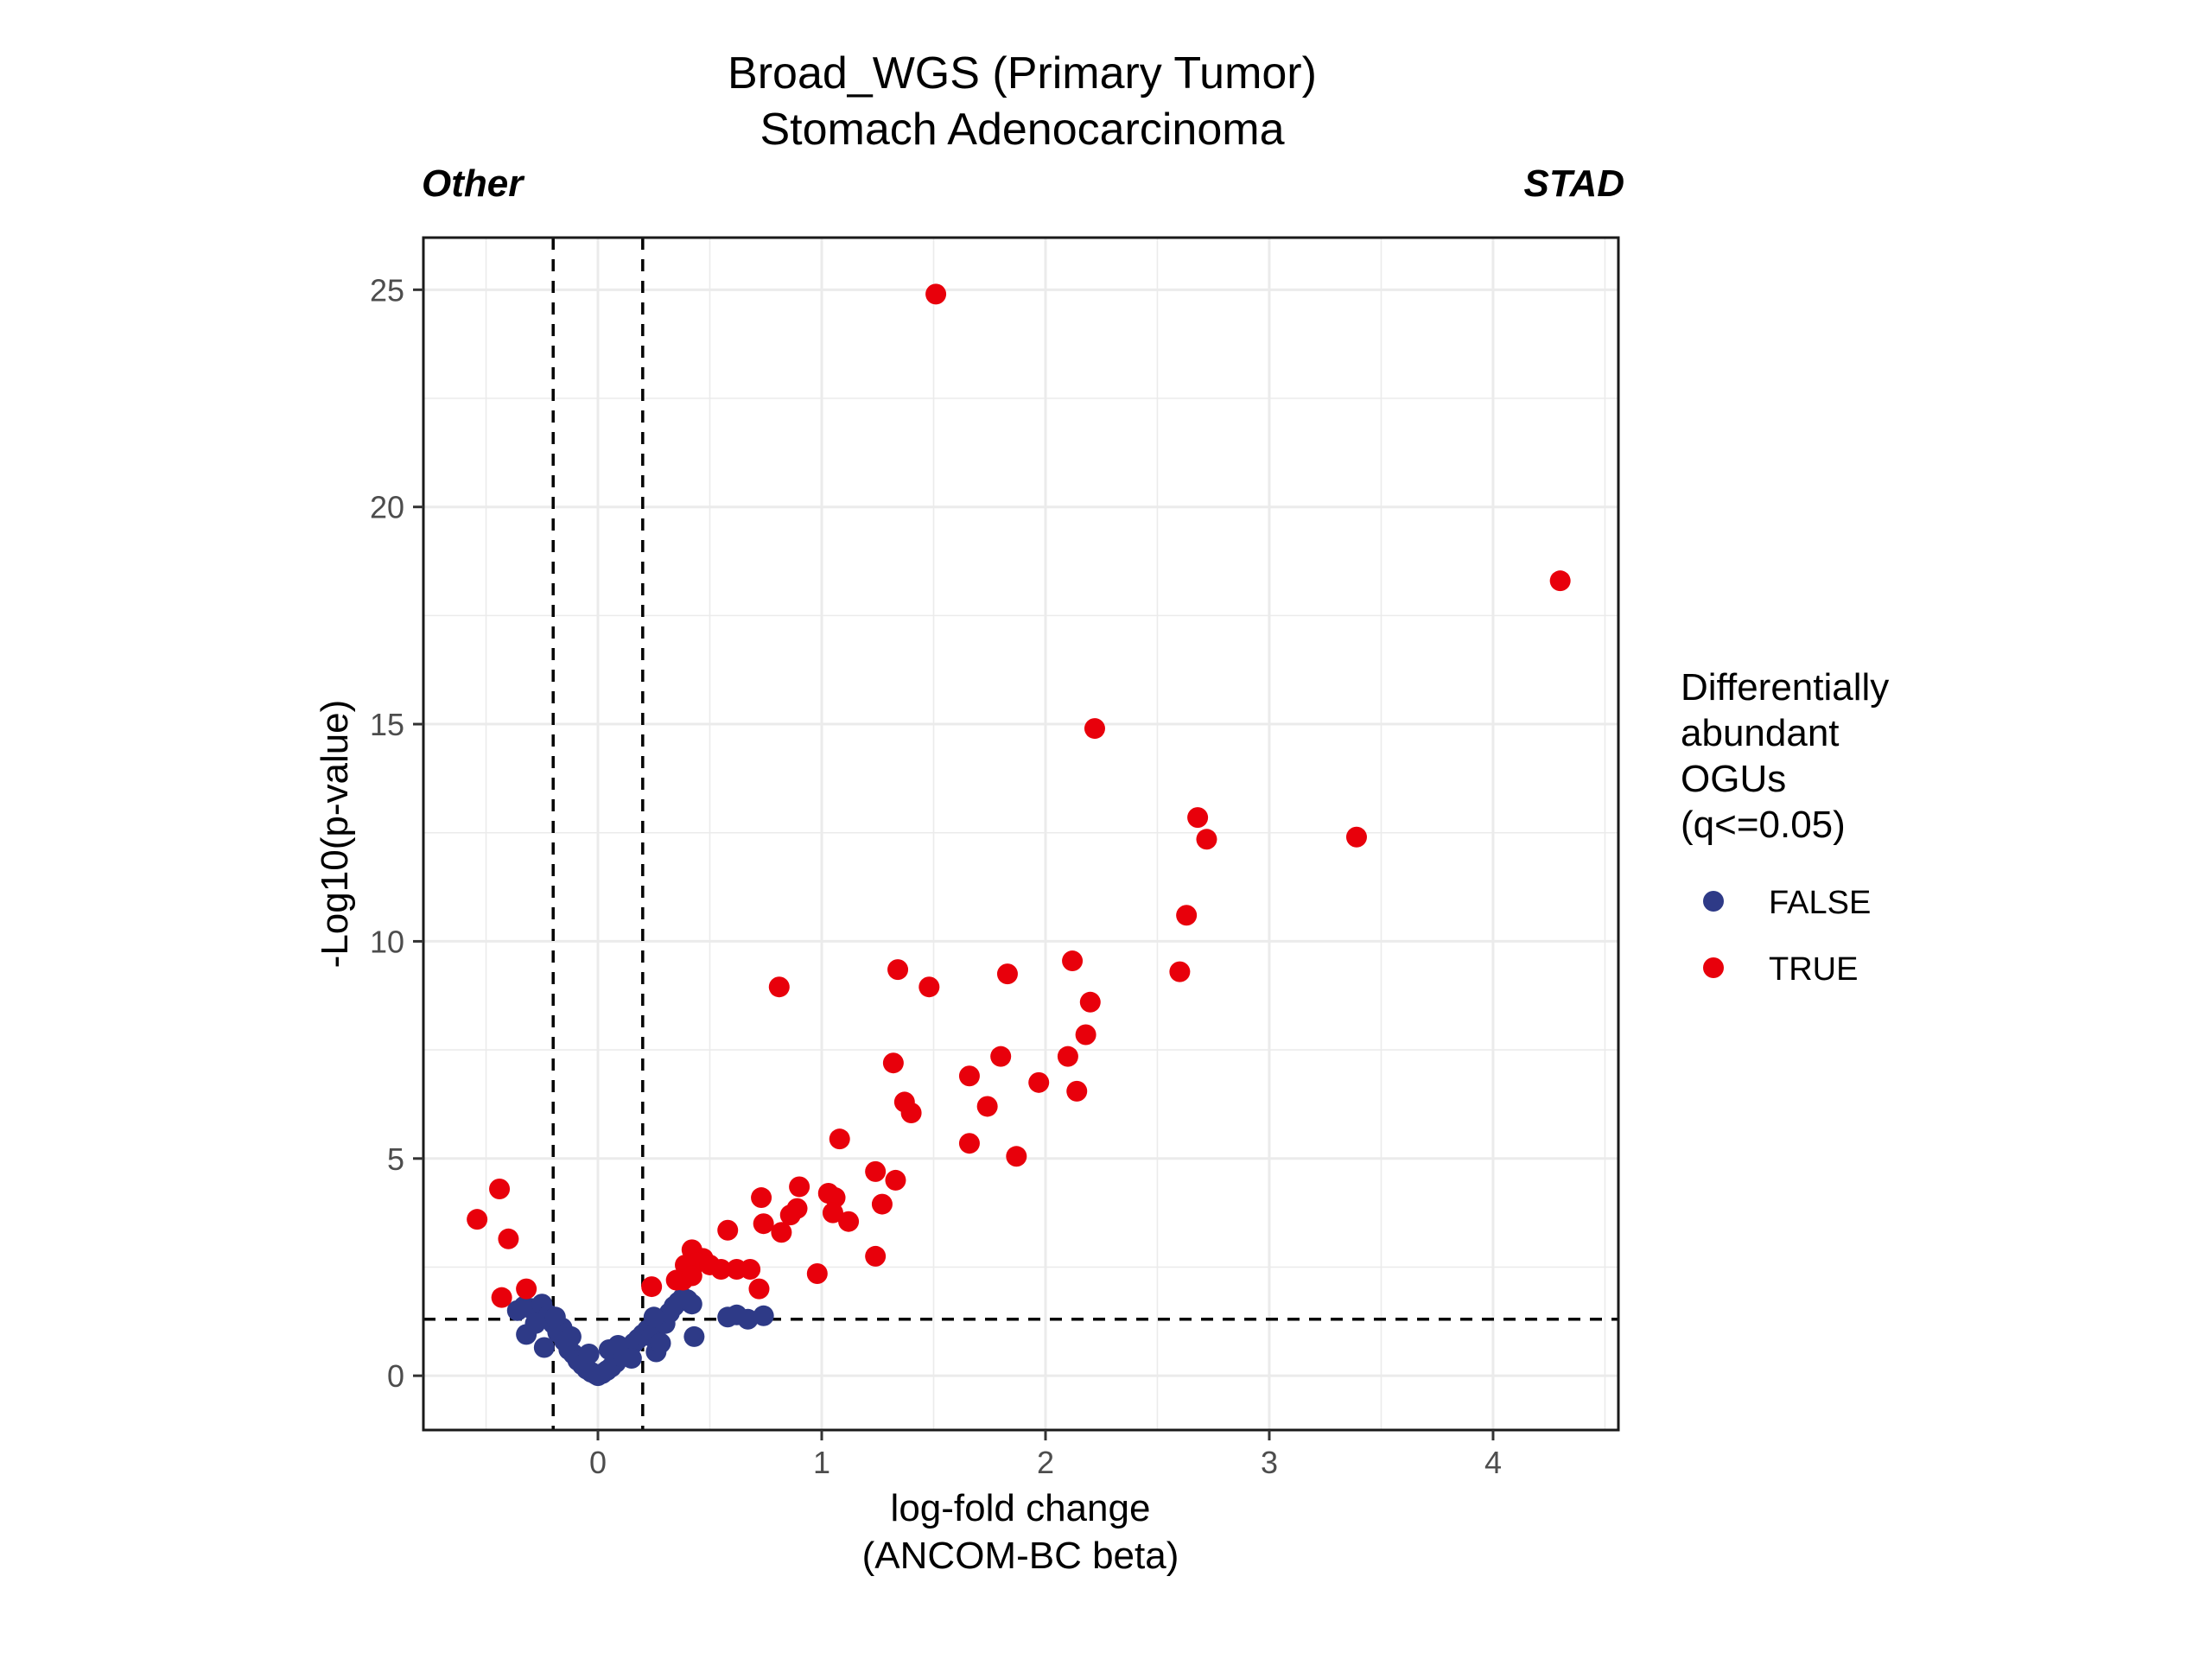 The image size is (2212, 1659). Describe the element at coordinates (335, 834) in the screenshot. I see `y-axis-label: -Log10(p-value)` at that location.